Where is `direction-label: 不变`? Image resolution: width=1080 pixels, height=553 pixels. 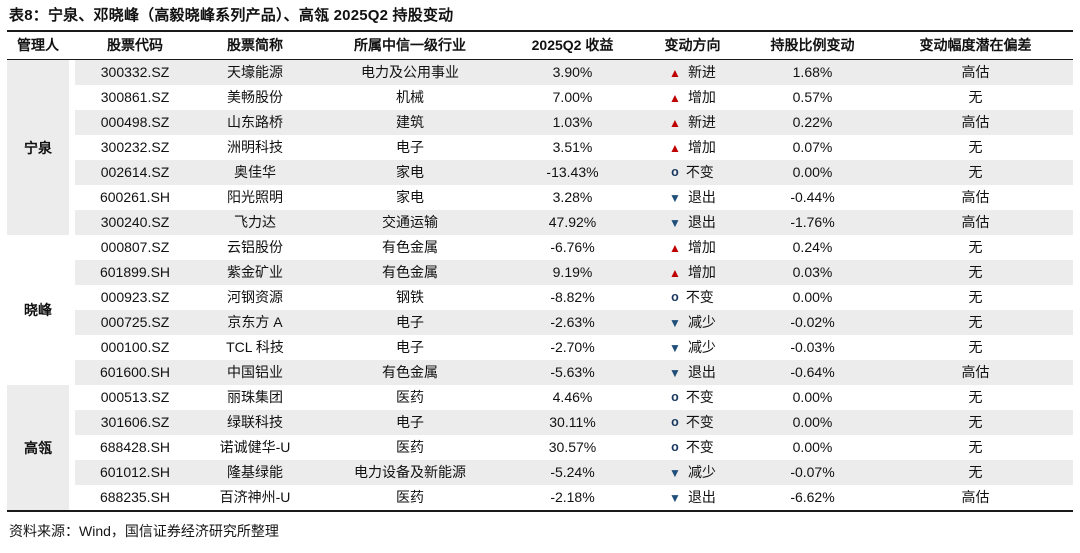
direction-label: 不变 is located at coordinates (699, 422).